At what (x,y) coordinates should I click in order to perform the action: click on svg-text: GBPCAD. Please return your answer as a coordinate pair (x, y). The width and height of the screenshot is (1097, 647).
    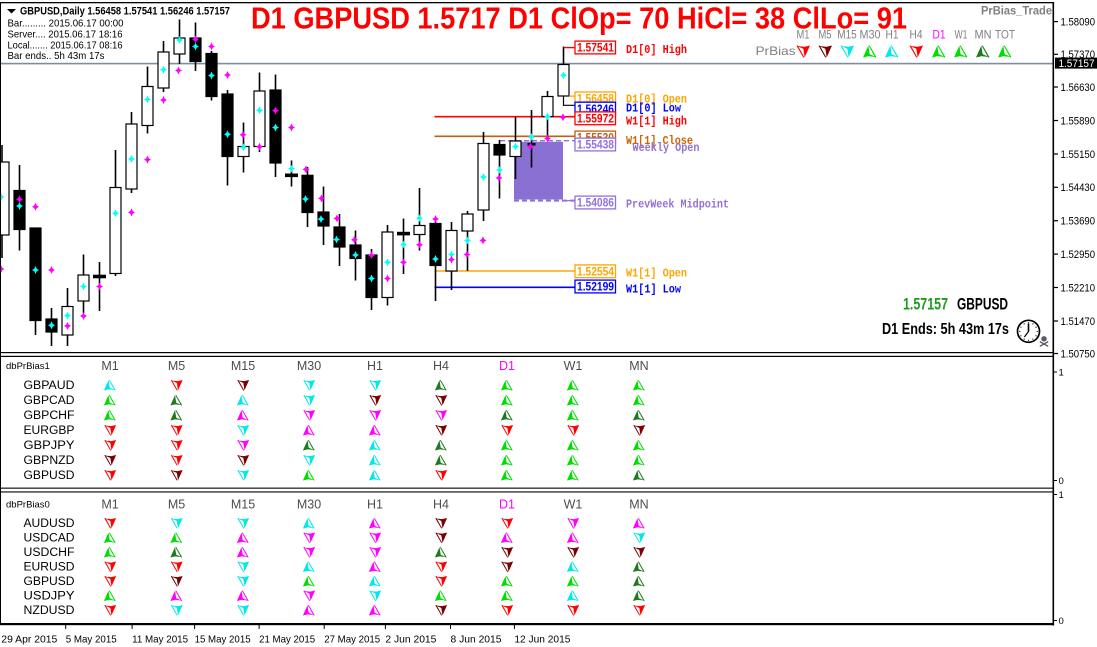
    Looking at the image, I should click on (49, 401).